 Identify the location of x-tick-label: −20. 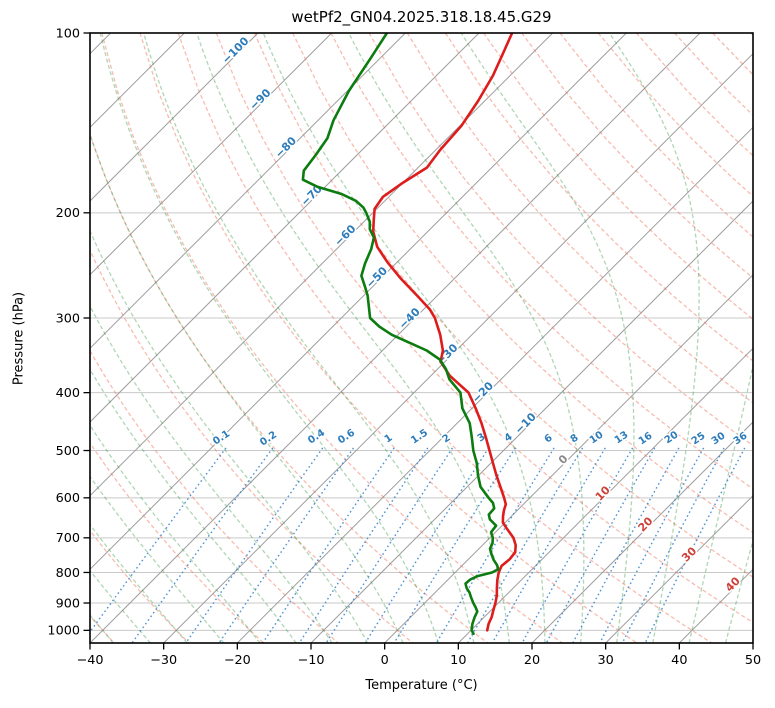
(237, 660).